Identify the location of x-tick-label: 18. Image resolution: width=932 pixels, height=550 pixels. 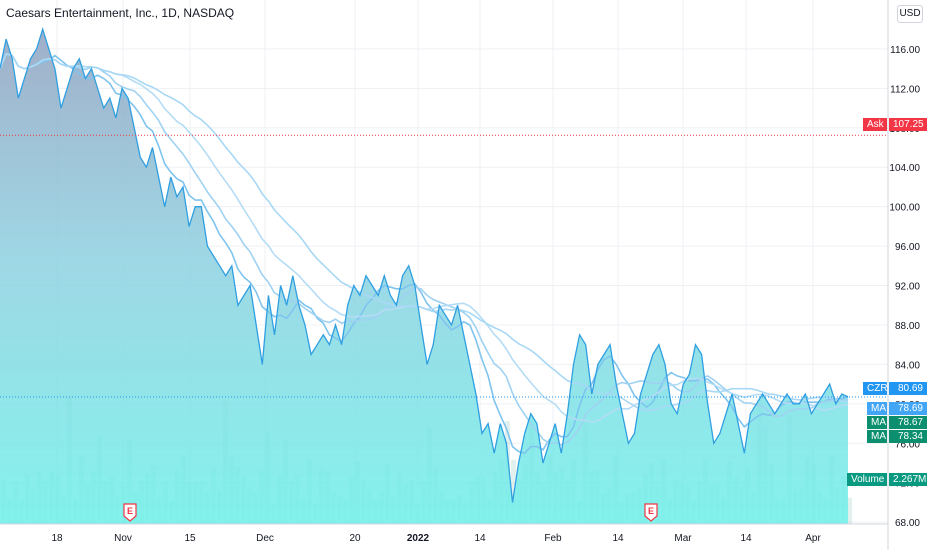
(57, 538).